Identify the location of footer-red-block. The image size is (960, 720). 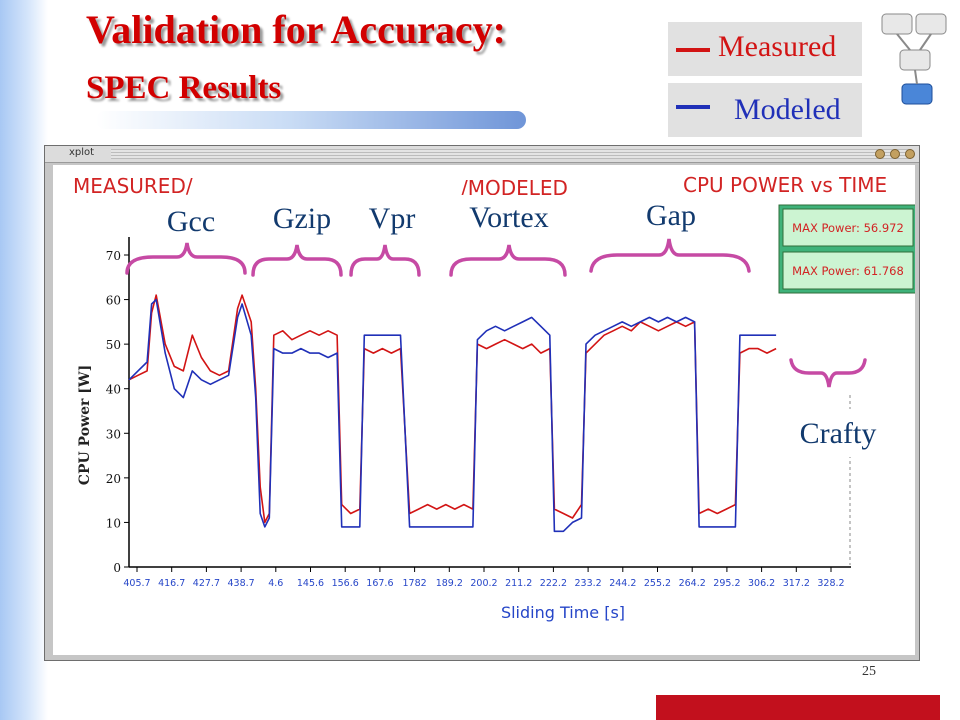
(798, 707).